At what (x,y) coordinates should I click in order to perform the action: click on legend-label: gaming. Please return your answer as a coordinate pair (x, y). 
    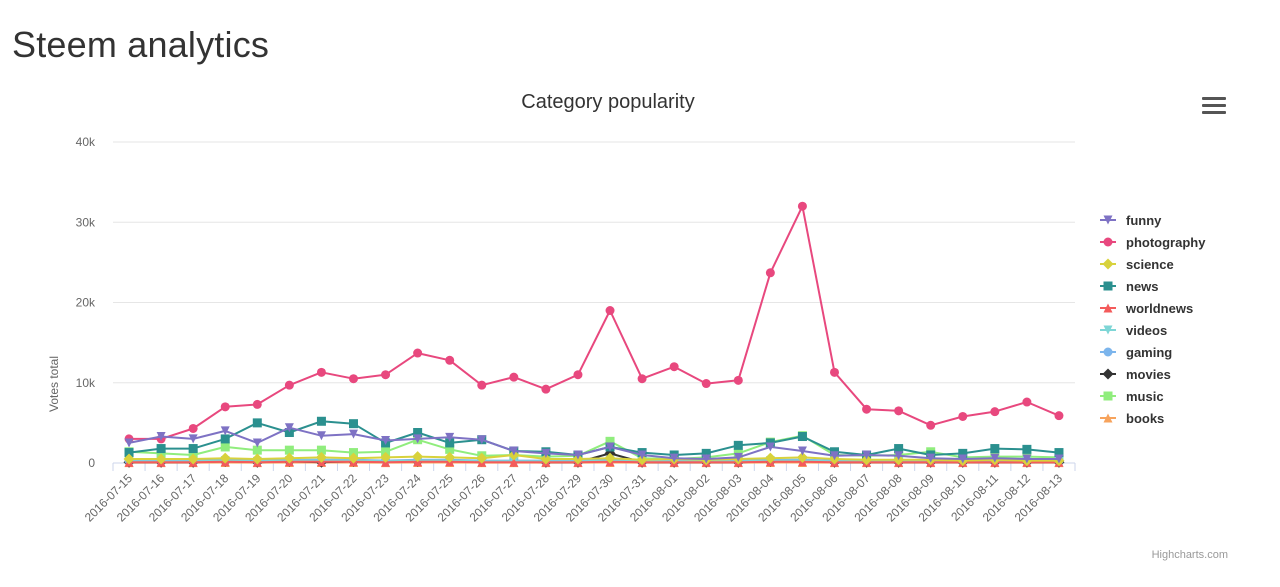
    Looking at the image, I should click on (1149, 352).